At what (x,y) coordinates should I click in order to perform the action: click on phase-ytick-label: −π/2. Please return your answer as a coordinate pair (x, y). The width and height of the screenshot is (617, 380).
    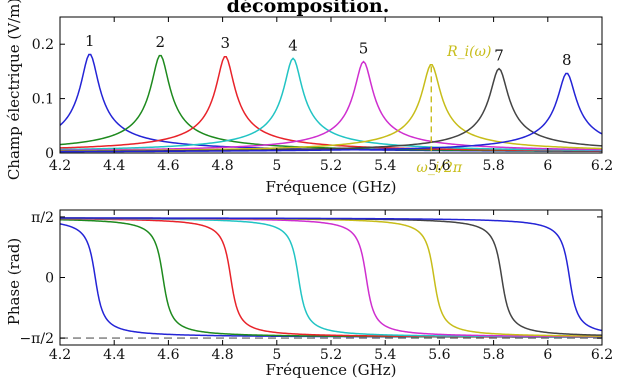
    Looking at the image, I should click on (36, 339).